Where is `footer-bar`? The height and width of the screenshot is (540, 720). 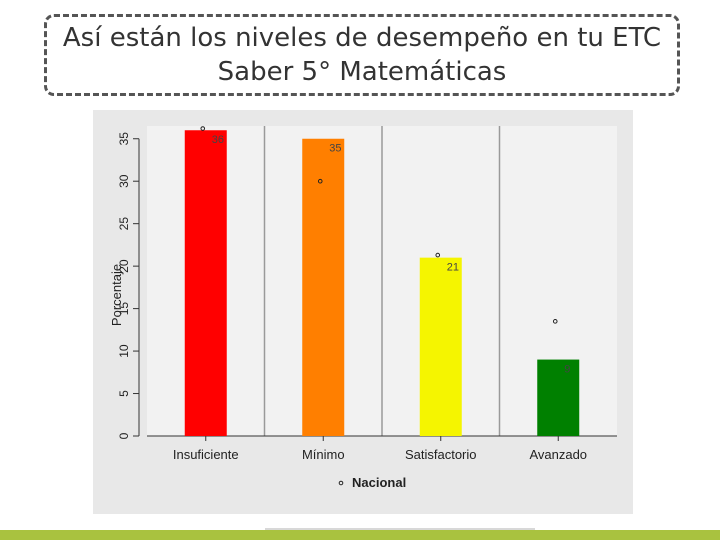
footer-bar is located at coordinates (360, 535).